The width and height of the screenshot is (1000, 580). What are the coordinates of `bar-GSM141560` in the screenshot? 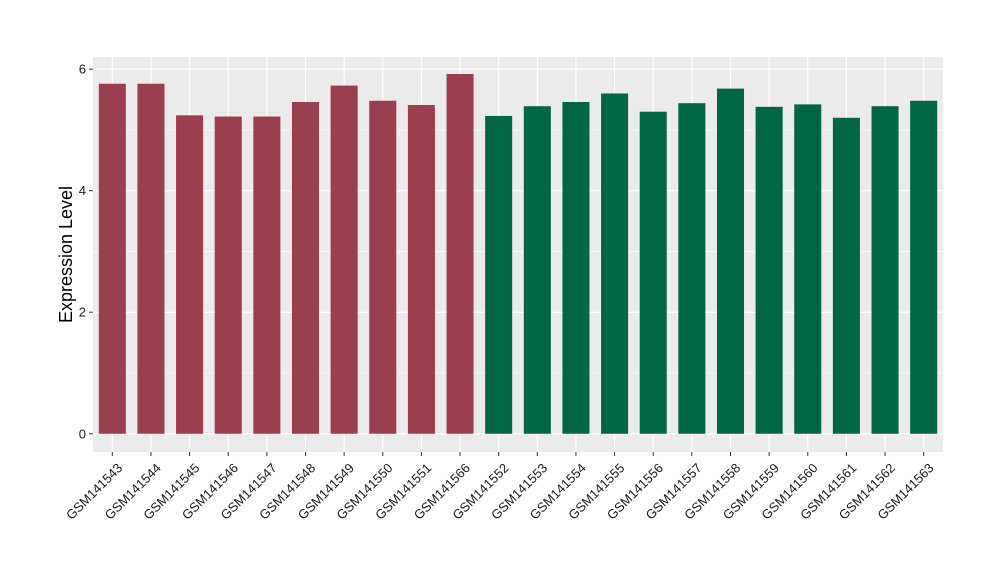 It's located at (808, 269).